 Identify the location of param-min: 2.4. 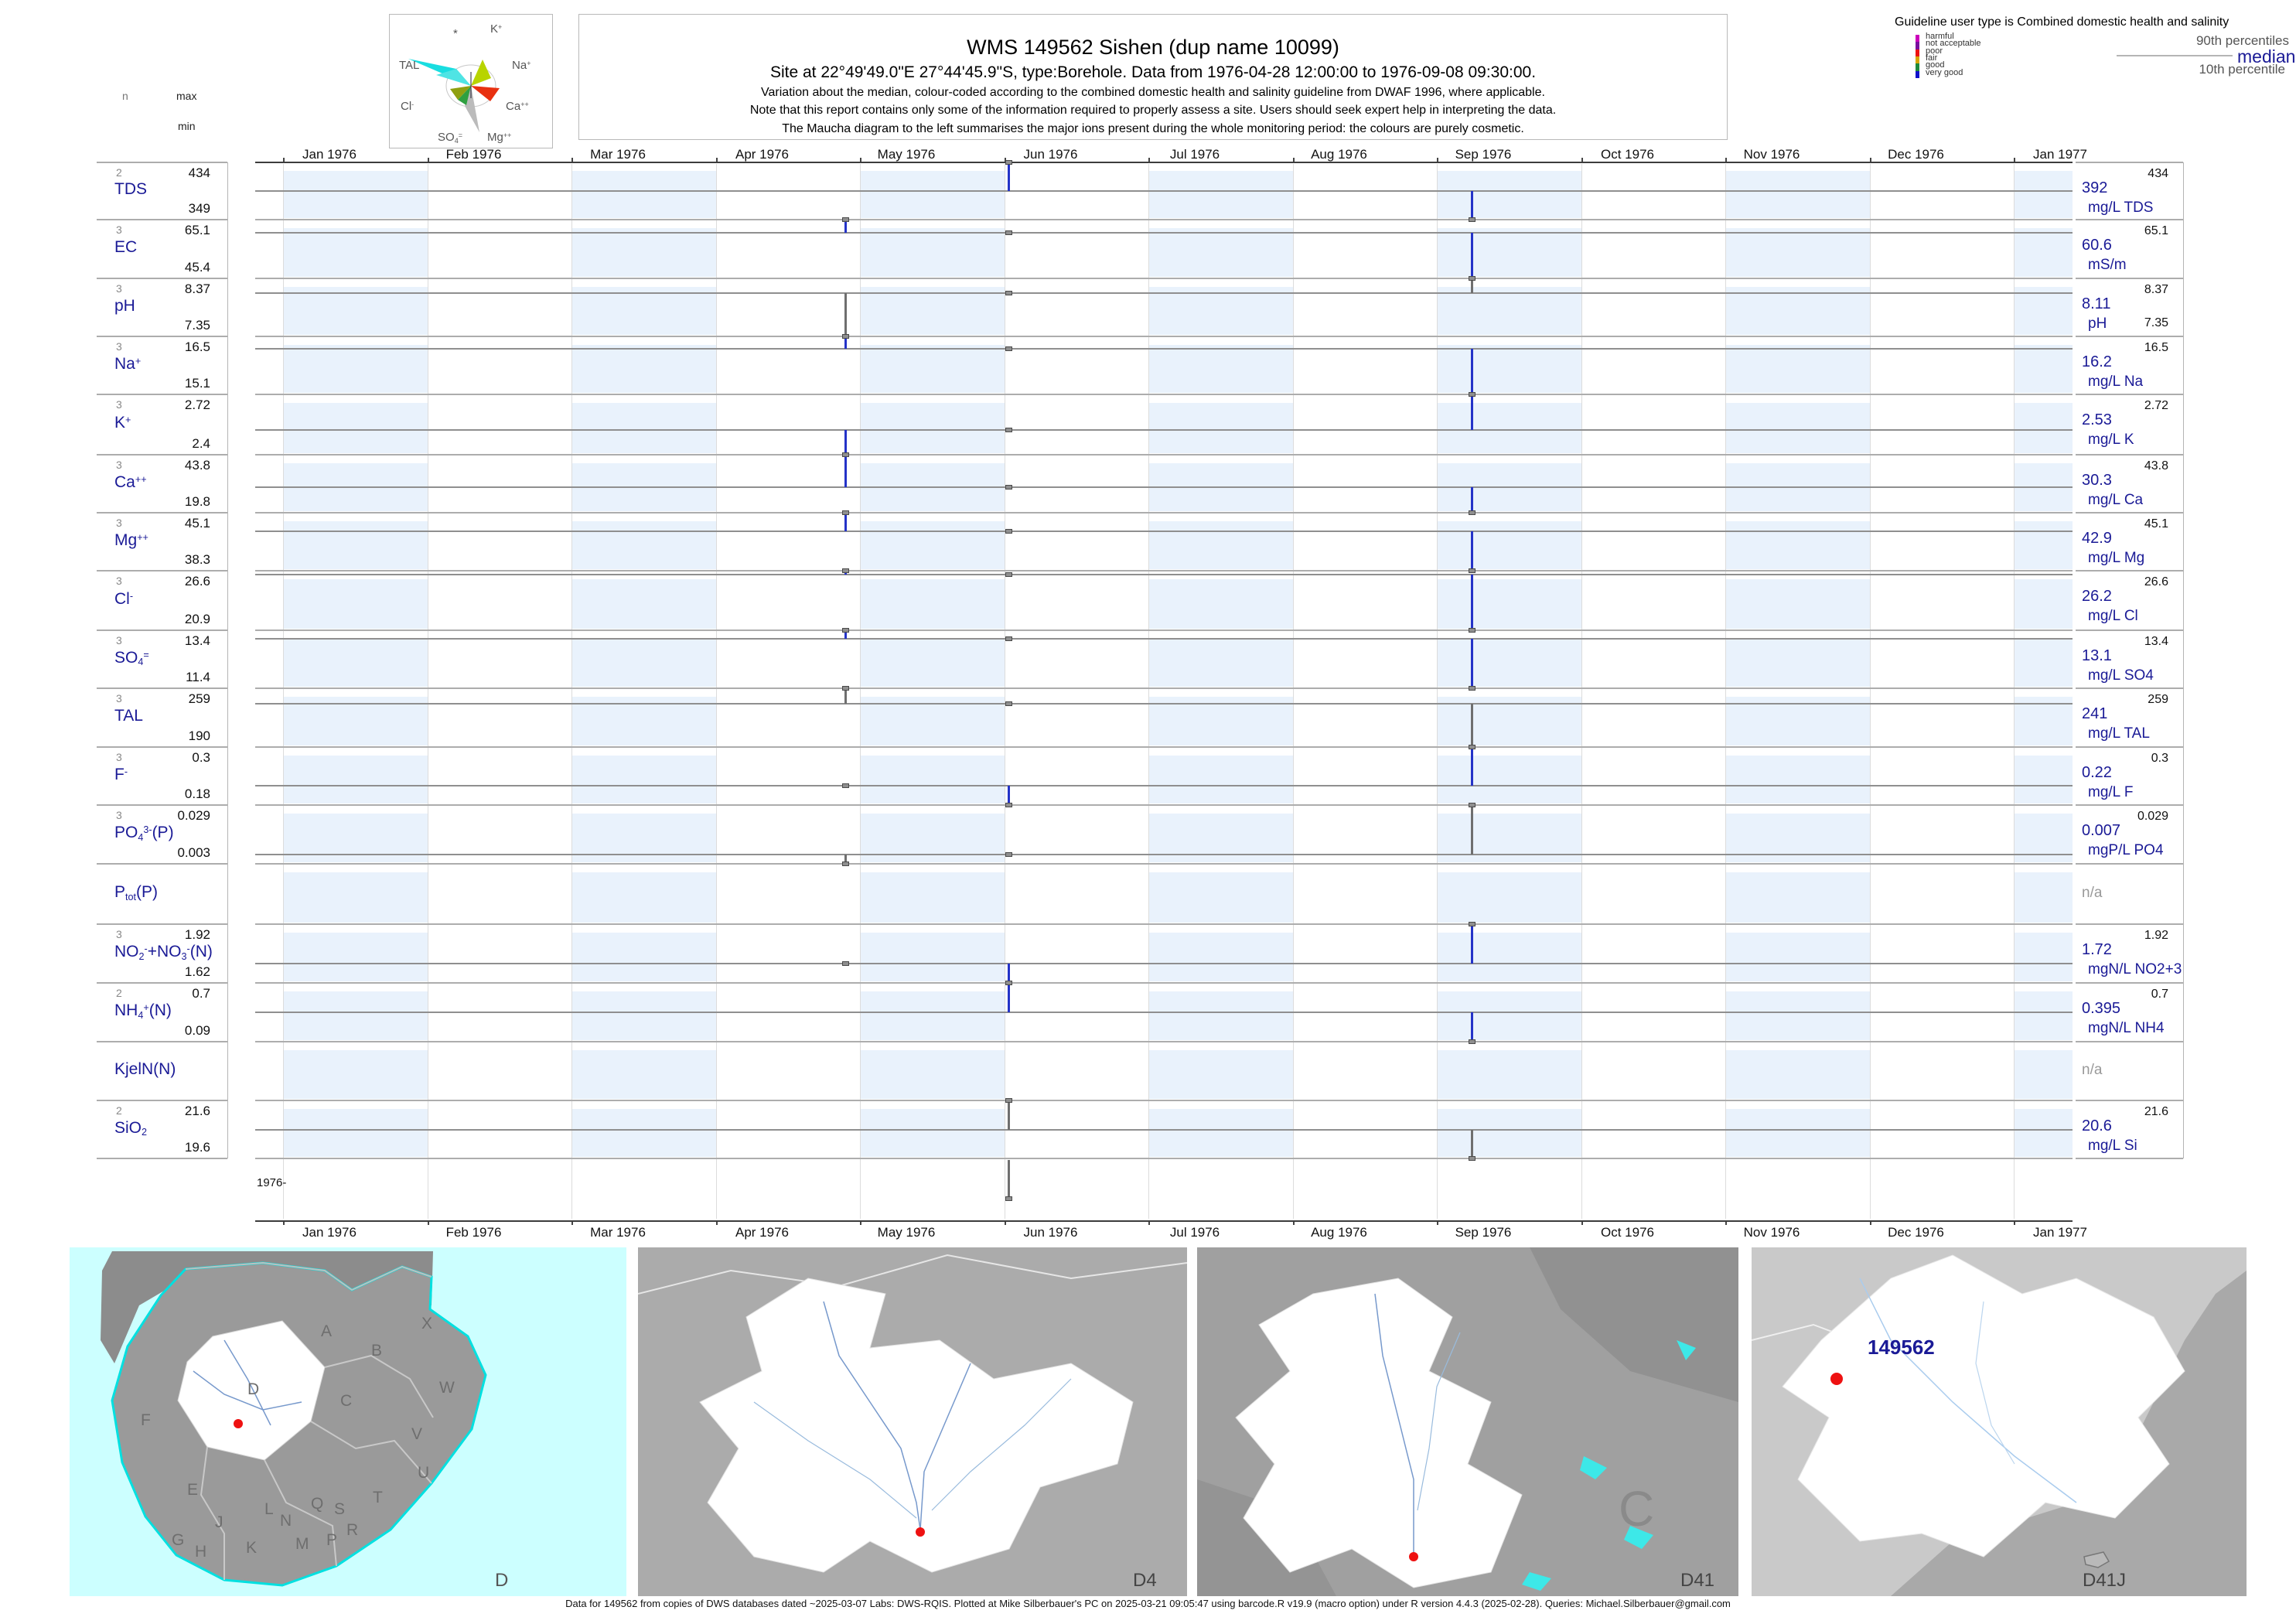
(201, 444).